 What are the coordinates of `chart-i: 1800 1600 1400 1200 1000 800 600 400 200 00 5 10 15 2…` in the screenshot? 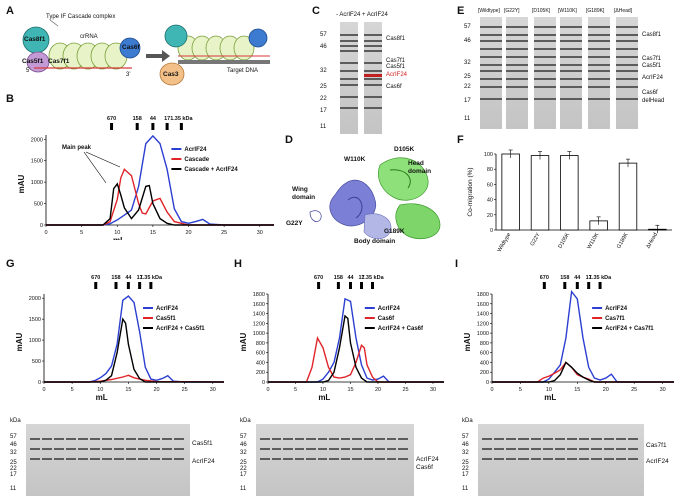 It's located at (568, 338).